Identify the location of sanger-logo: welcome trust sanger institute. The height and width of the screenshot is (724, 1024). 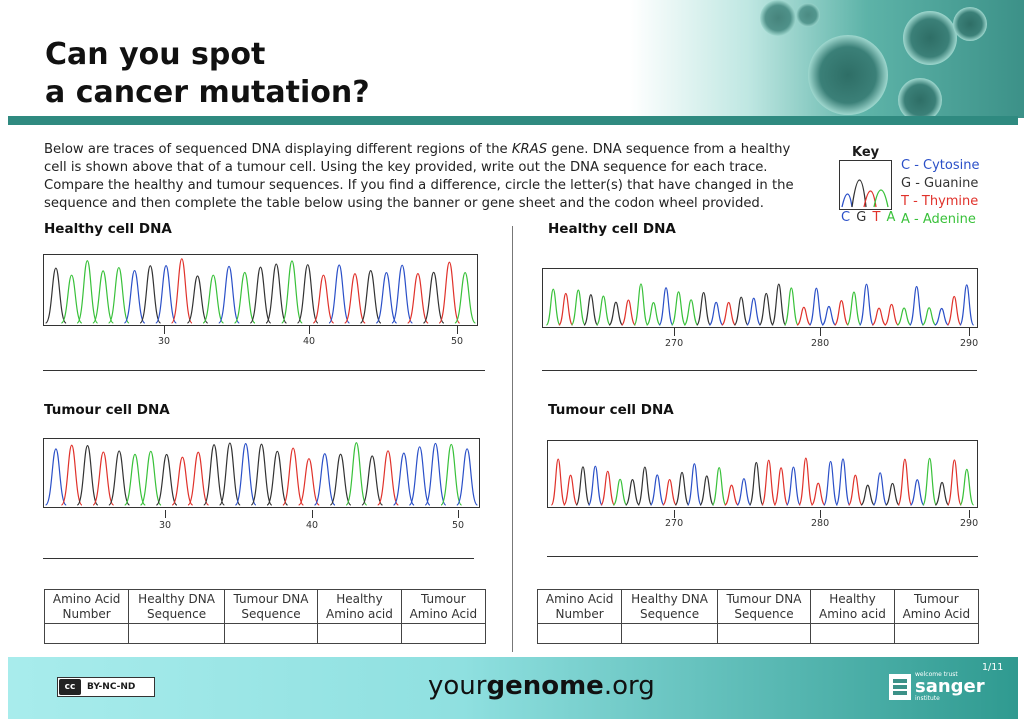
(937, 687).